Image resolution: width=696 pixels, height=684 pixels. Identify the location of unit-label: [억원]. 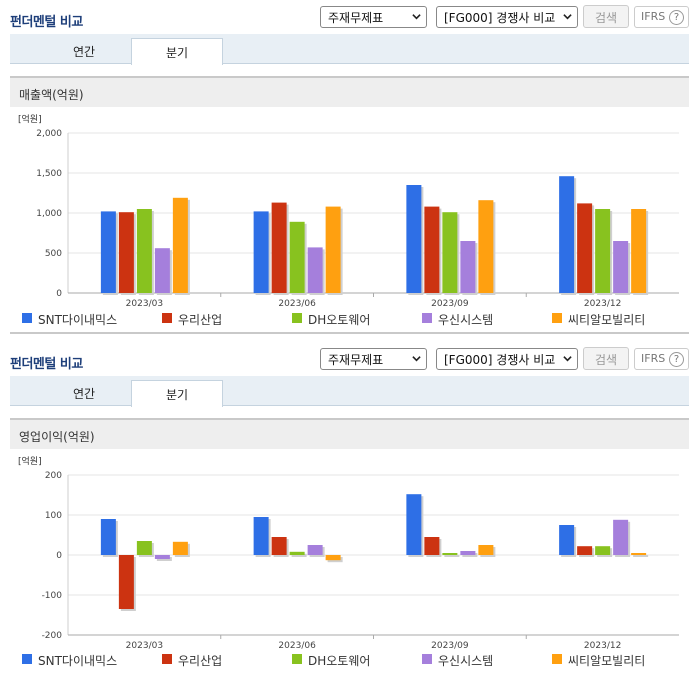
(30, 461).